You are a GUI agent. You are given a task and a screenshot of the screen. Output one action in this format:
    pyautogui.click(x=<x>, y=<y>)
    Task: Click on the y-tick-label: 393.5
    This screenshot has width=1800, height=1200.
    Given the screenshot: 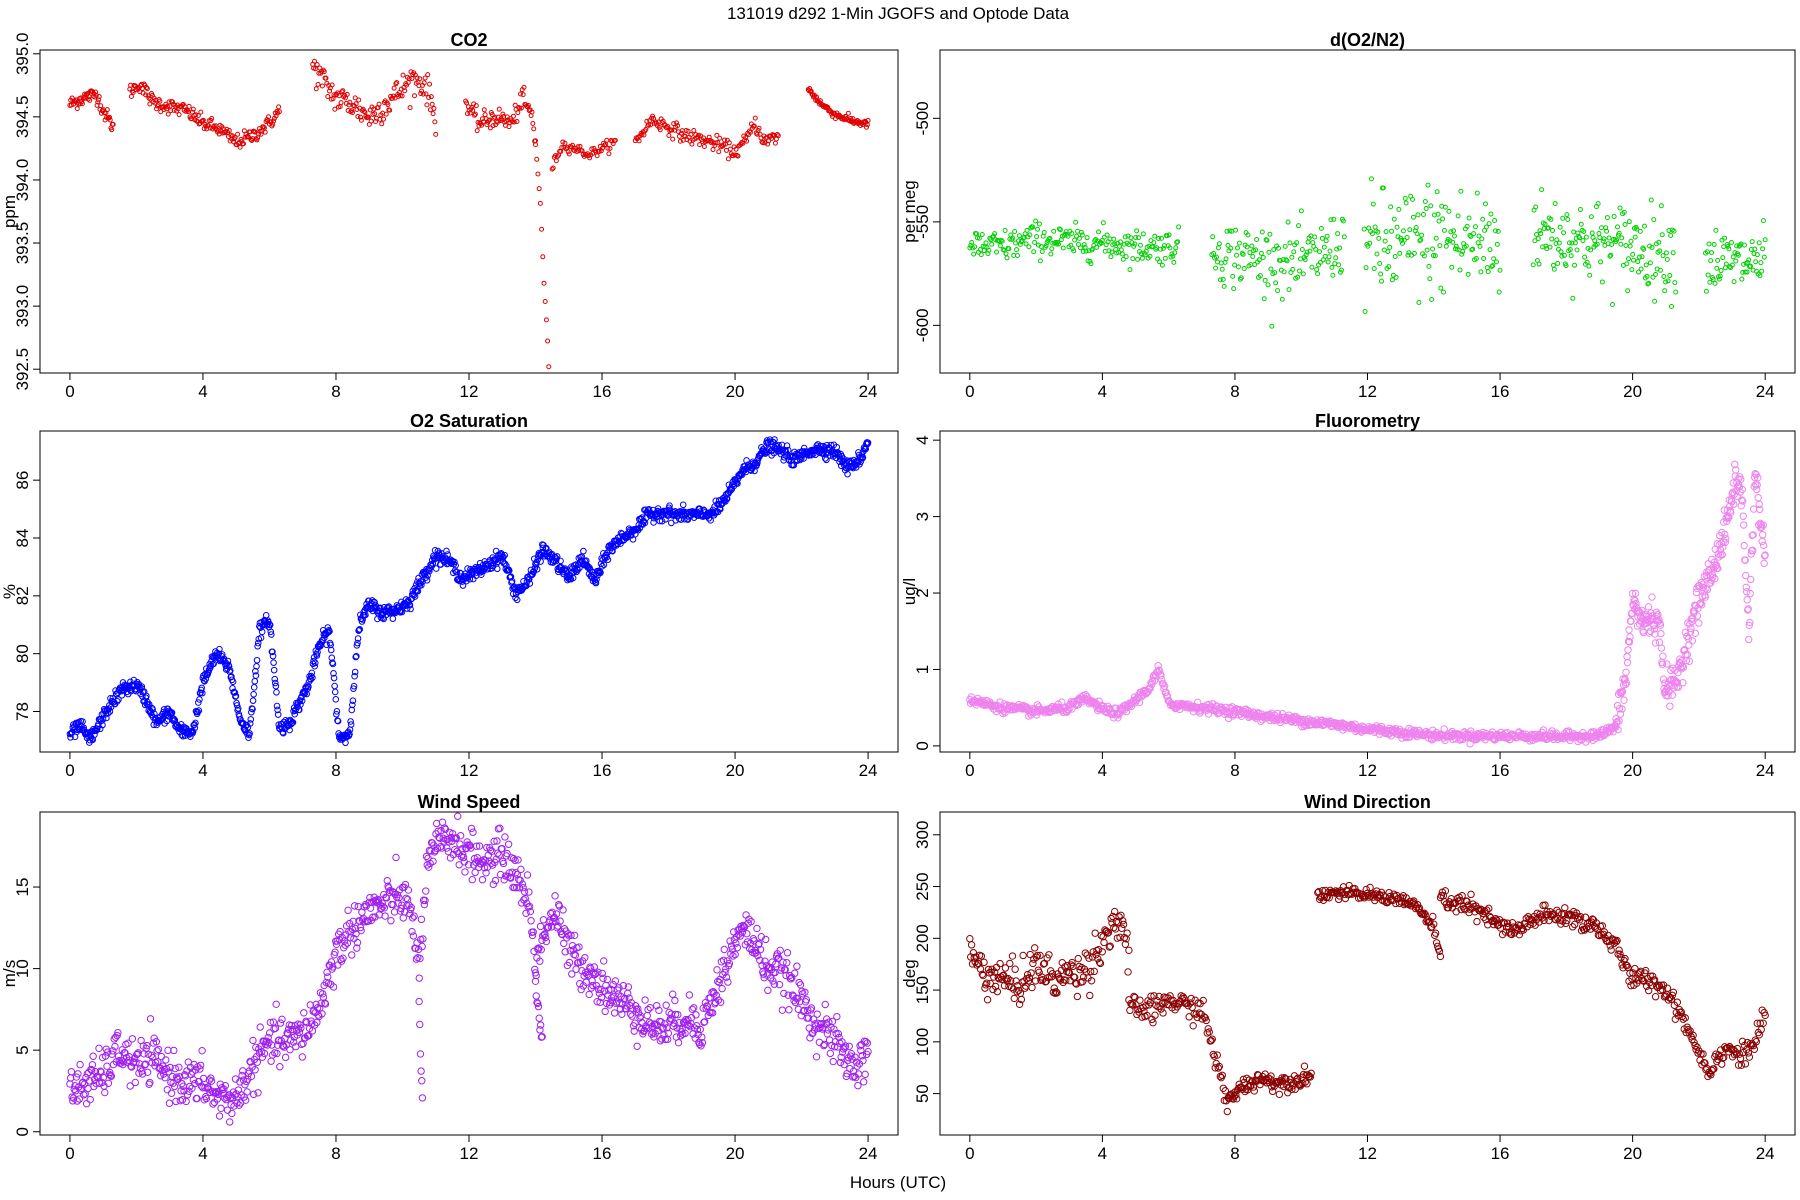 What is the action you would take?
    pyautogui.click(x=22, y=243)
    